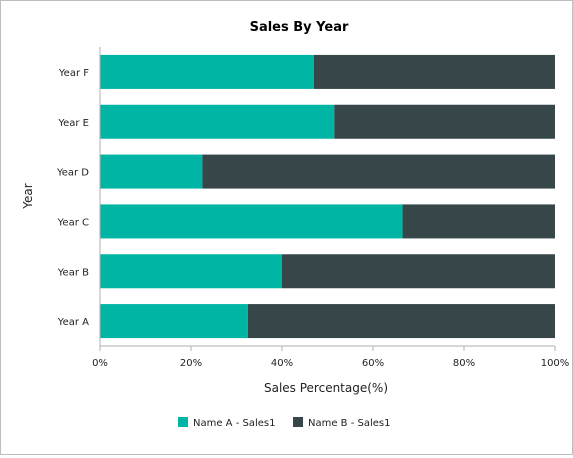 This screenshot has width=573, height=458. What do you see at coordinates (73, 123) in the screenshot?
I see `y-tick-label: Year E` at bounding box center [73, 123].